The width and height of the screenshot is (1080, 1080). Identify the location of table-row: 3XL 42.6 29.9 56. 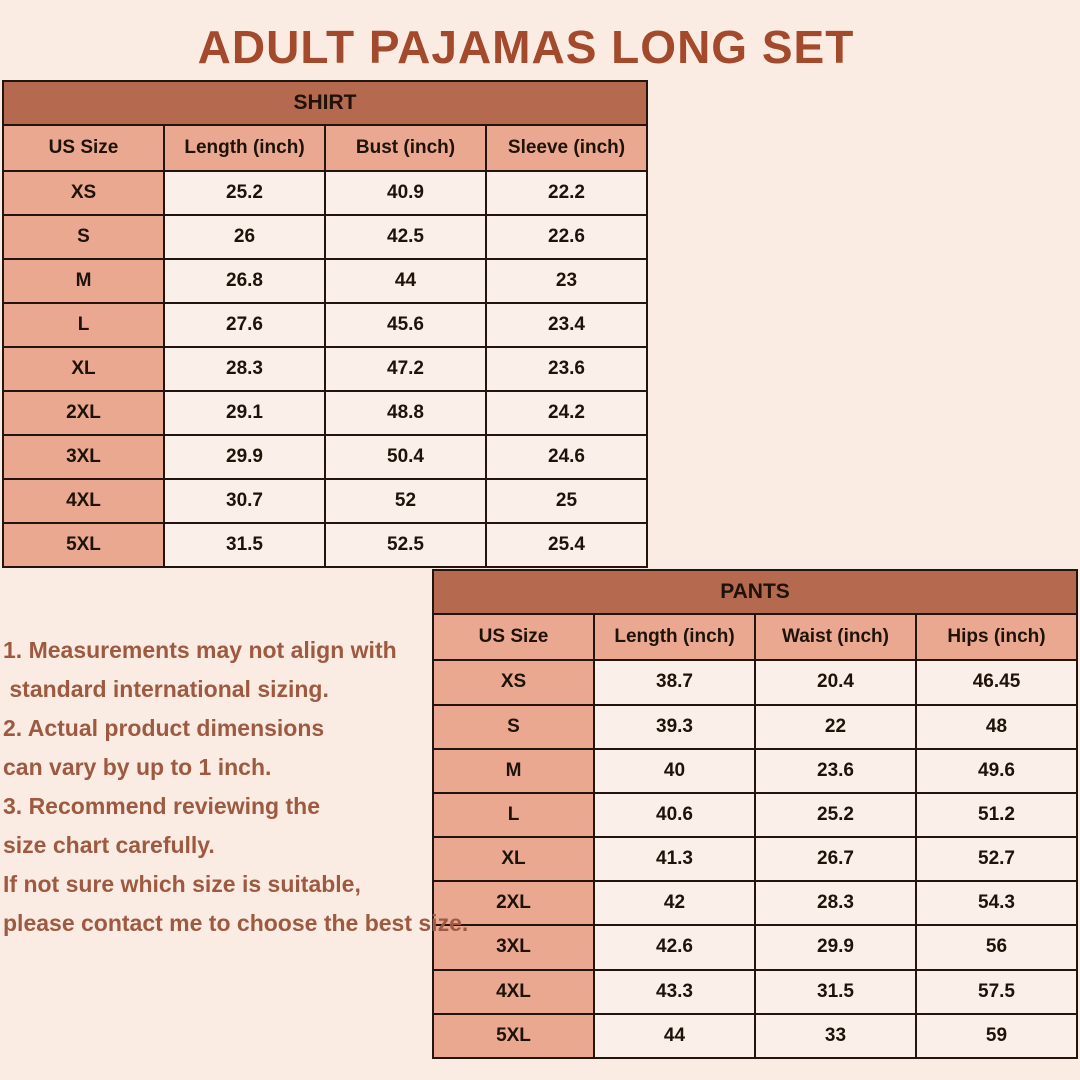
(755, 947).